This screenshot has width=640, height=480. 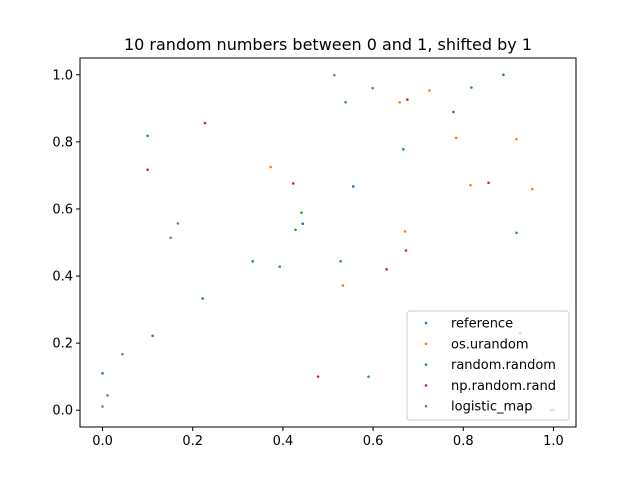 What do you see at coordinates (62, 142) in the screenshot?
I see `y-tick-label: 0.8` at bounding box center [62, 142].